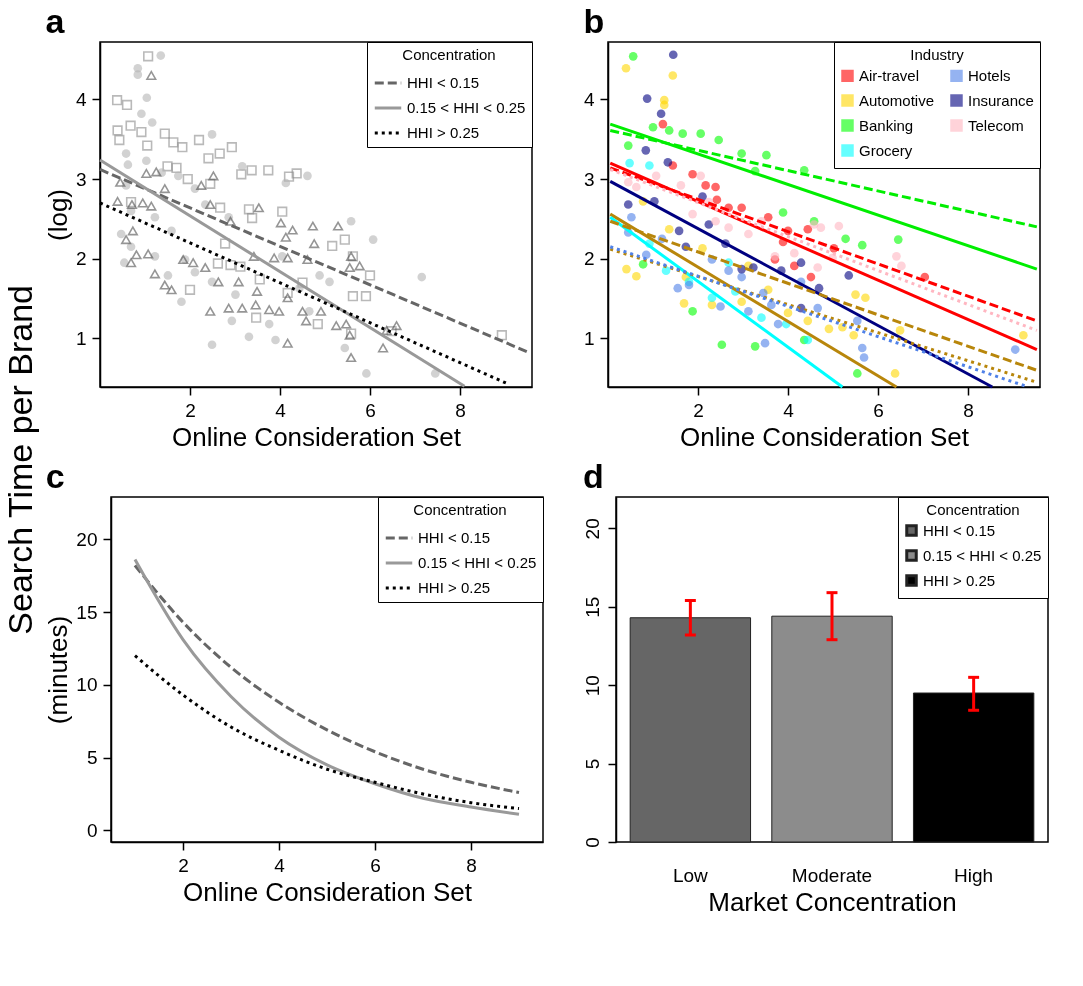 The width and height of the screenshot is (1083, 986). Describe the element at coordinates (460, 509) in the screenshot. I see `legend-title: Concentration` at that location.